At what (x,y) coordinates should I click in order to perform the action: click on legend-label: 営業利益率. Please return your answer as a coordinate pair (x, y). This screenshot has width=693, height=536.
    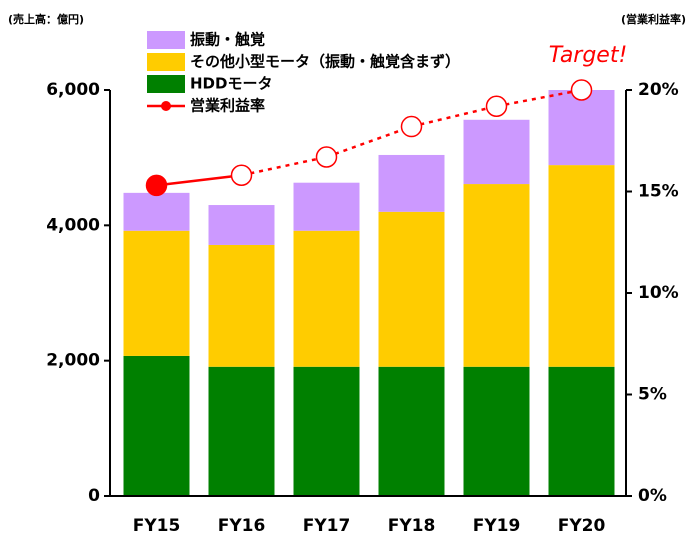
    Looking at the image, I should click on (227, 106).